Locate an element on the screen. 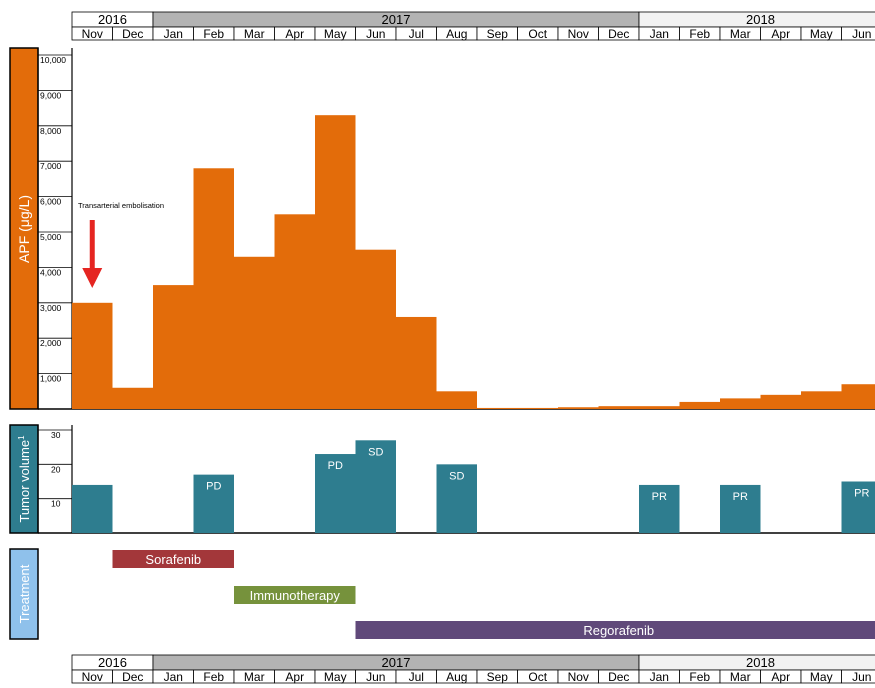 This screenshot has width=875, height=688. tumor-ytick-label: 30 is located at coordinates (56, 435).